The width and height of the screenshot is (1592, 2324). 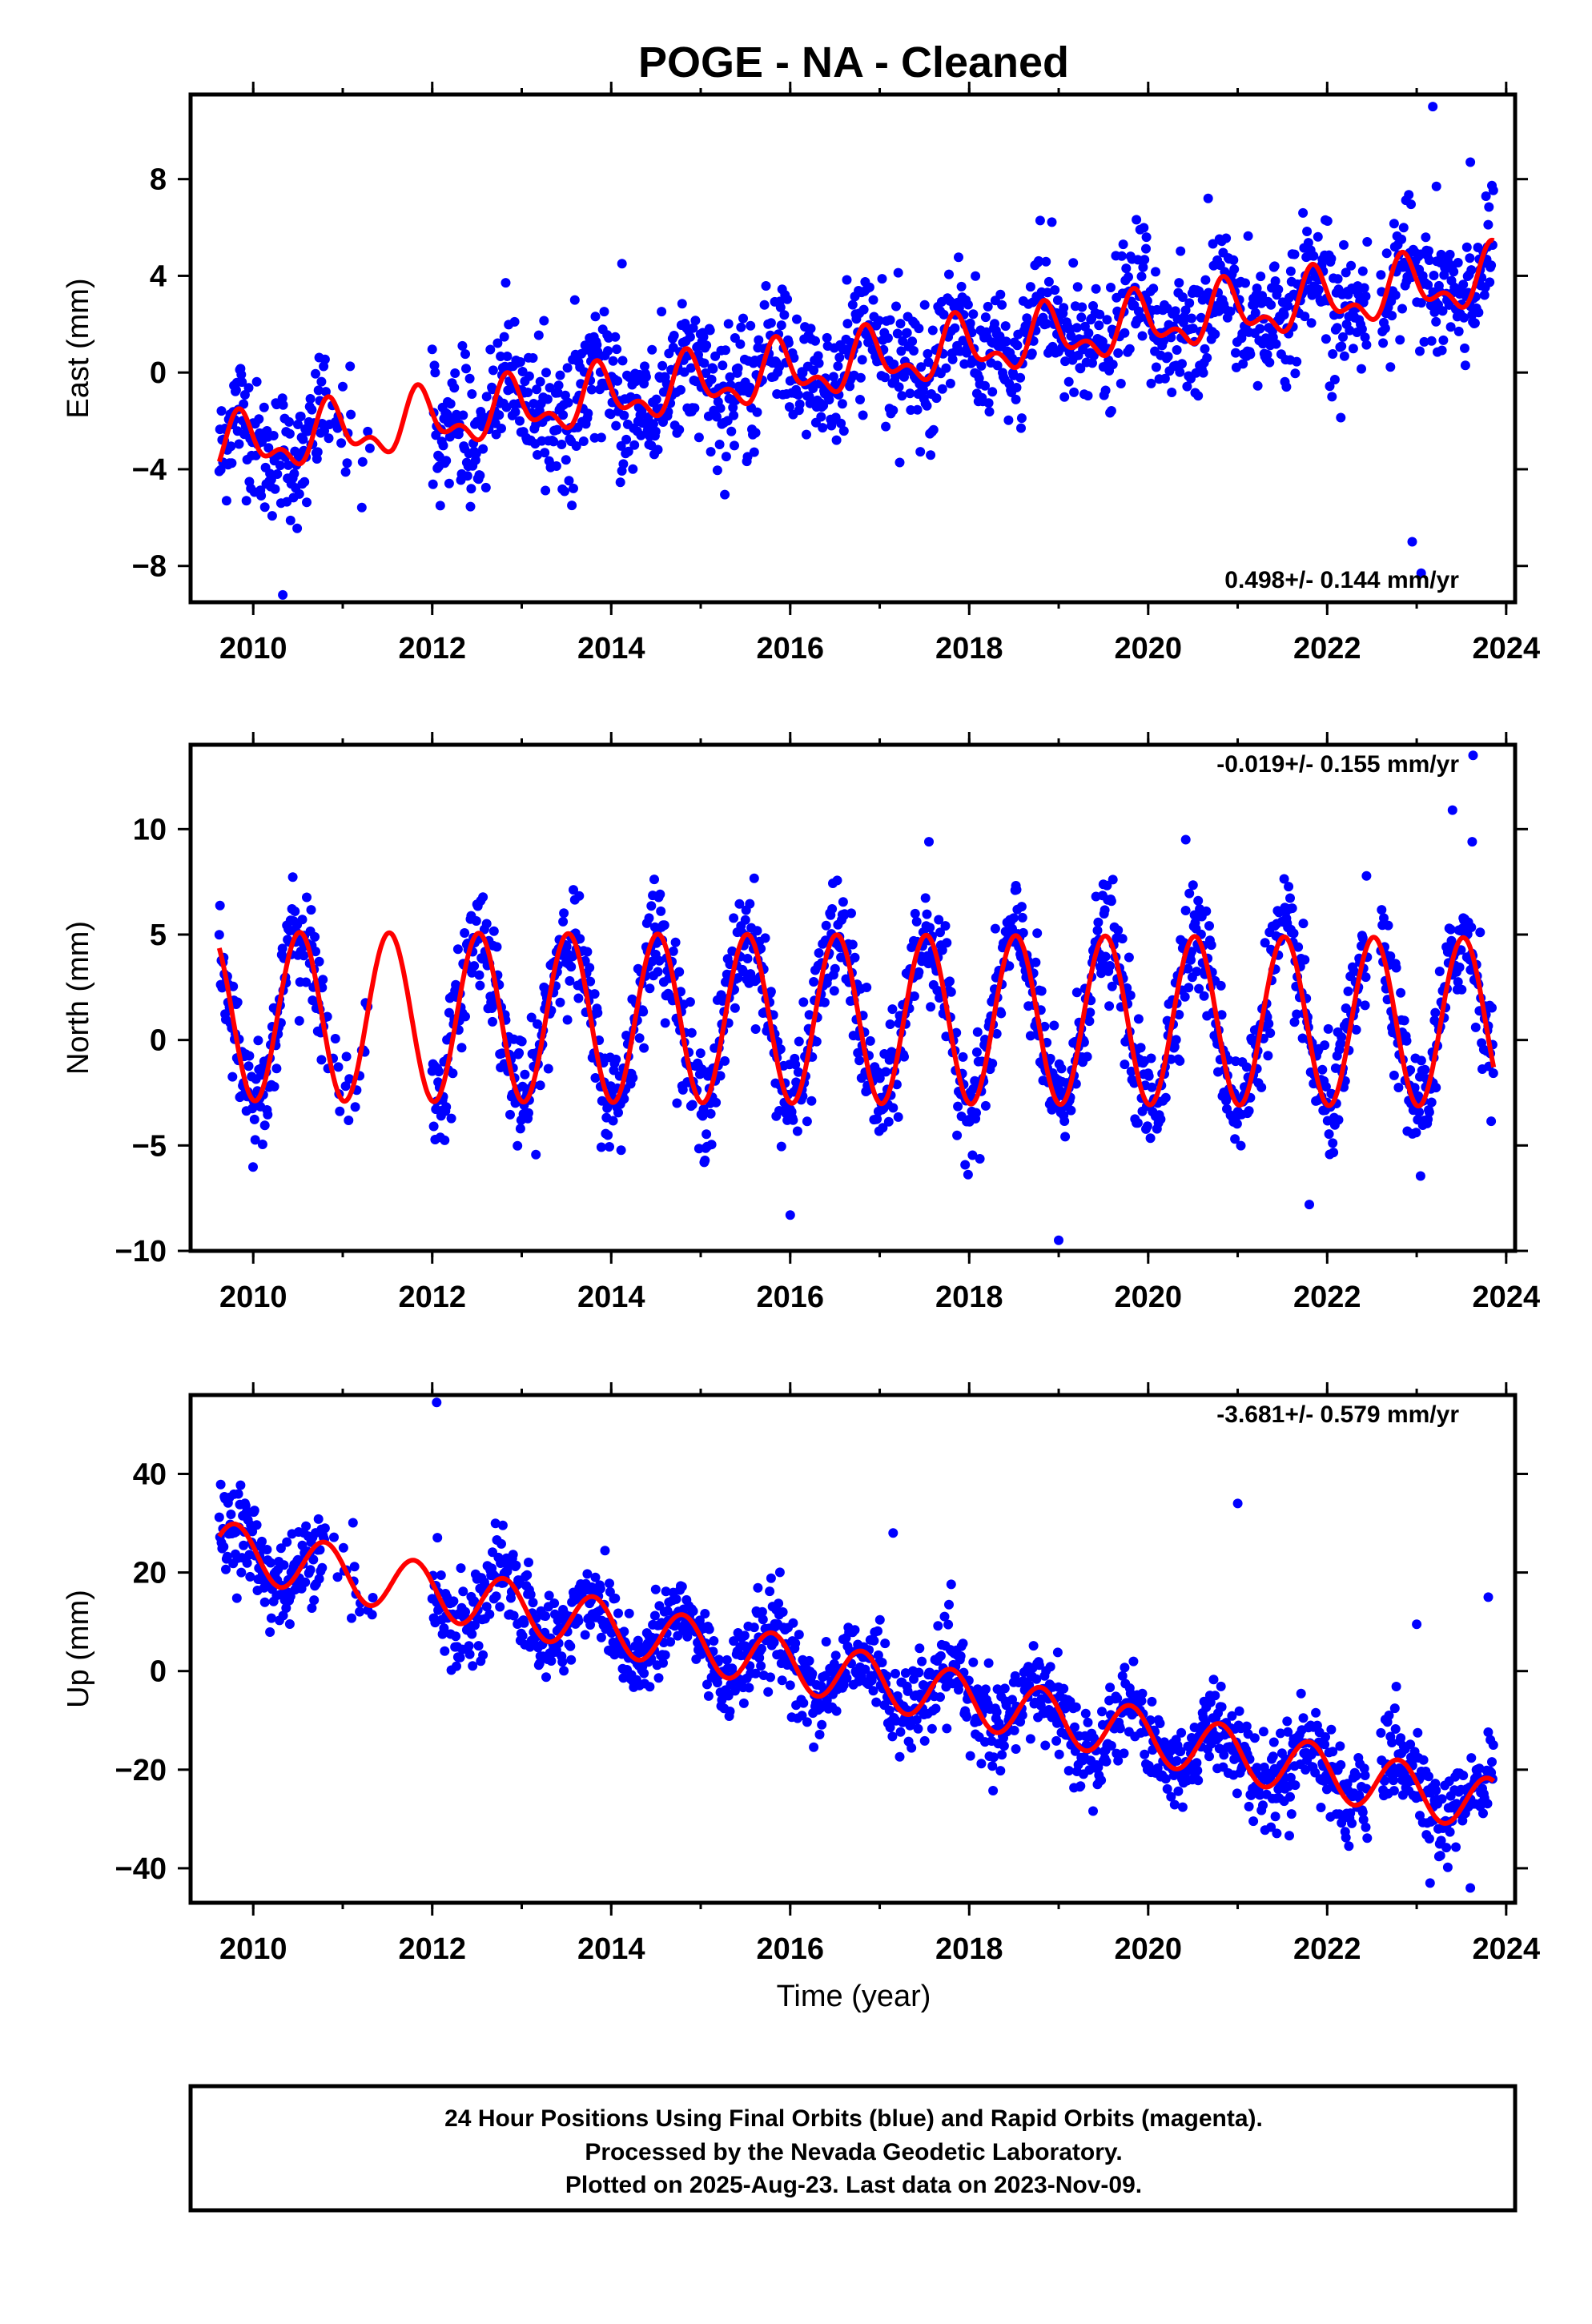 I want to click on east-x-tick-label: 2022, so click(x=1327, y=648).